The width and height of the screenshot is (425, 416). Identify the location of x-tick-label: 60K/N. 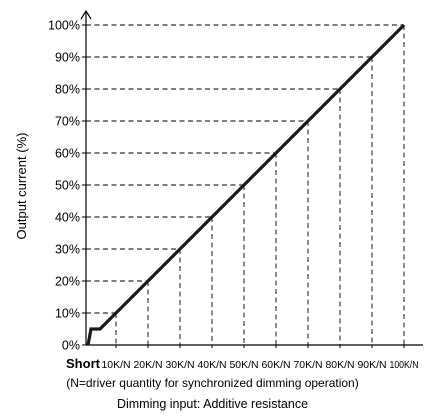
(276, 365).